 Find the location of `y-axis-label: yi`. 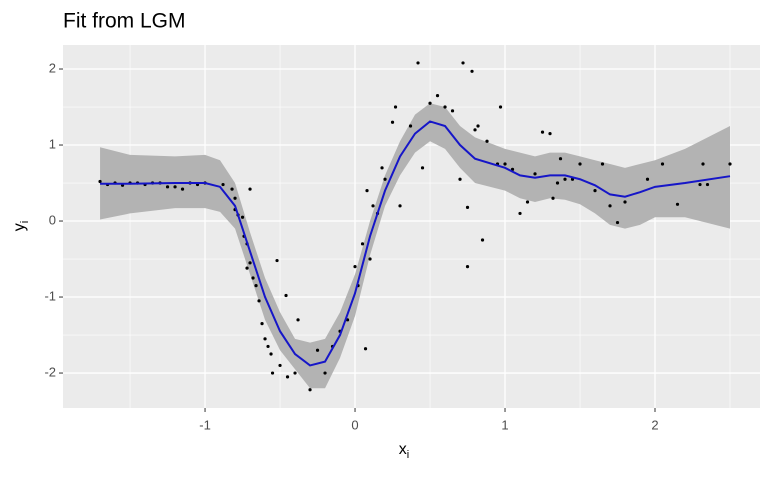

y-axis-label: yi is located at coordinates (21, 226).